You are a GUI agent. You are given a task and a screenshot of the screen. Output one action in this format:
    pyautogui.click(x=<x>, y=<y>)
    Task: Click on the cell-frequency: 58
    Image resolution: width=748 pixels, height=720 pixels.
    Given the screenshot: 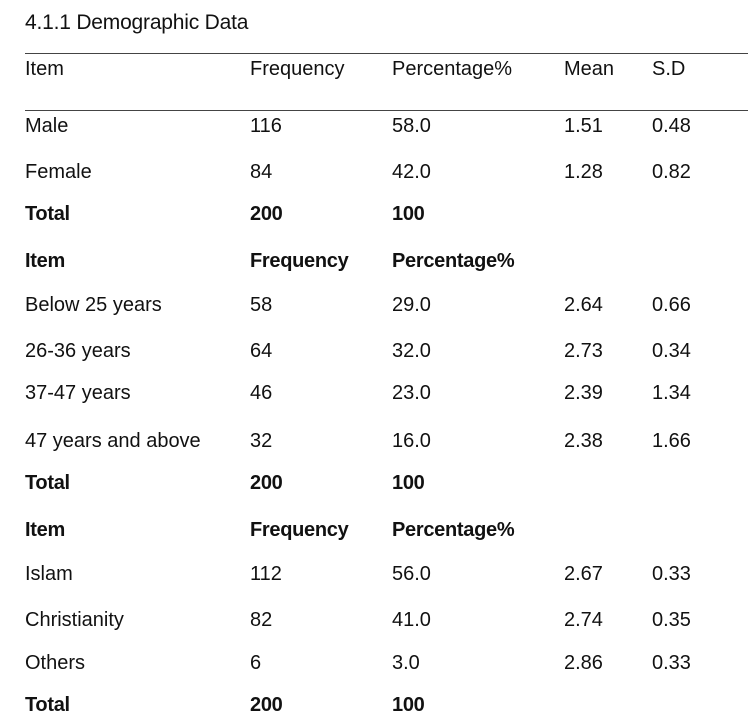 What is the action you would take?
    pyautogui.click(x=261, y=305)
    